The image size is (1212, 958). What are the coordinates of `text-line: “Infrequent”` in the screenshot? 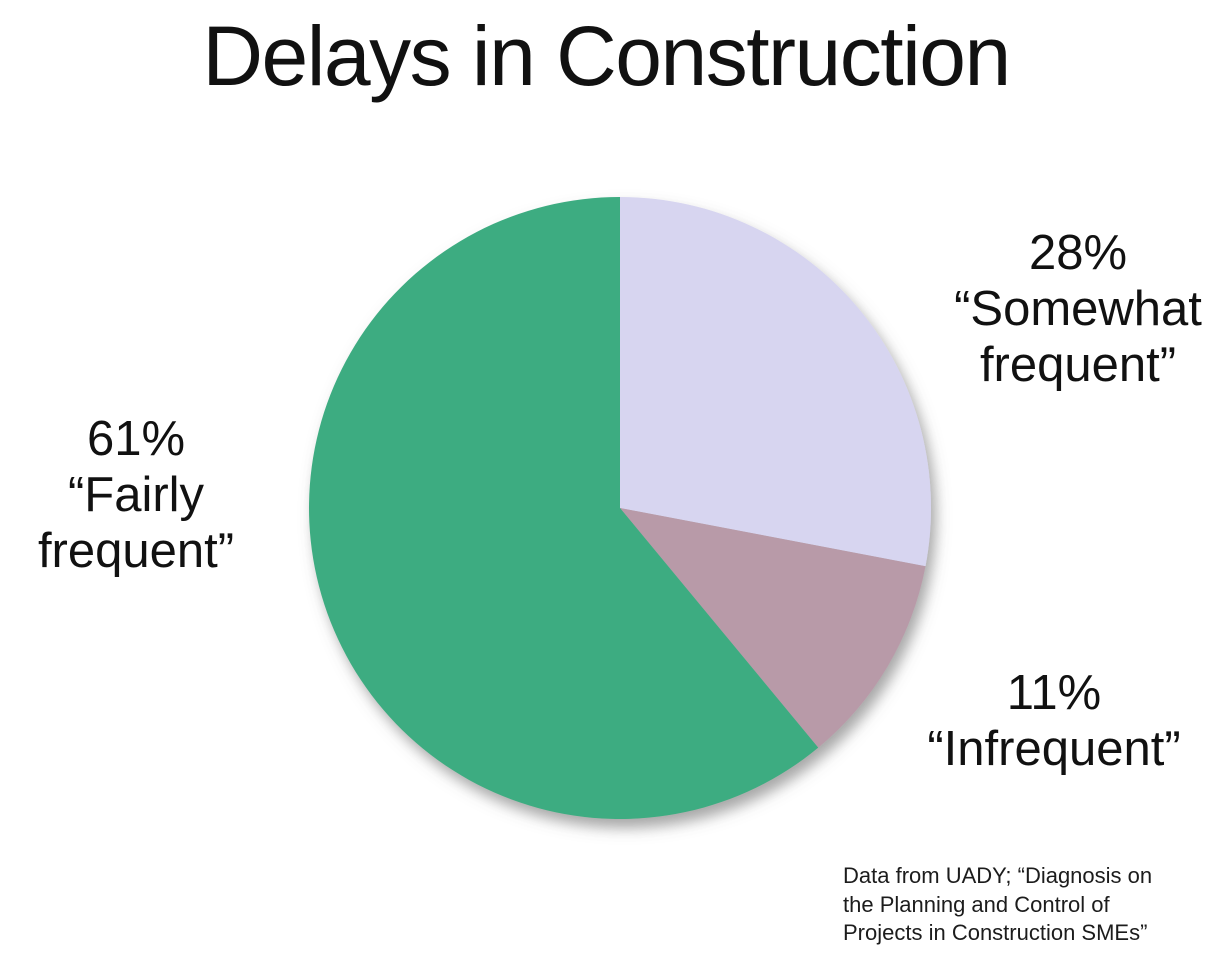 It's located at (1054, 748).